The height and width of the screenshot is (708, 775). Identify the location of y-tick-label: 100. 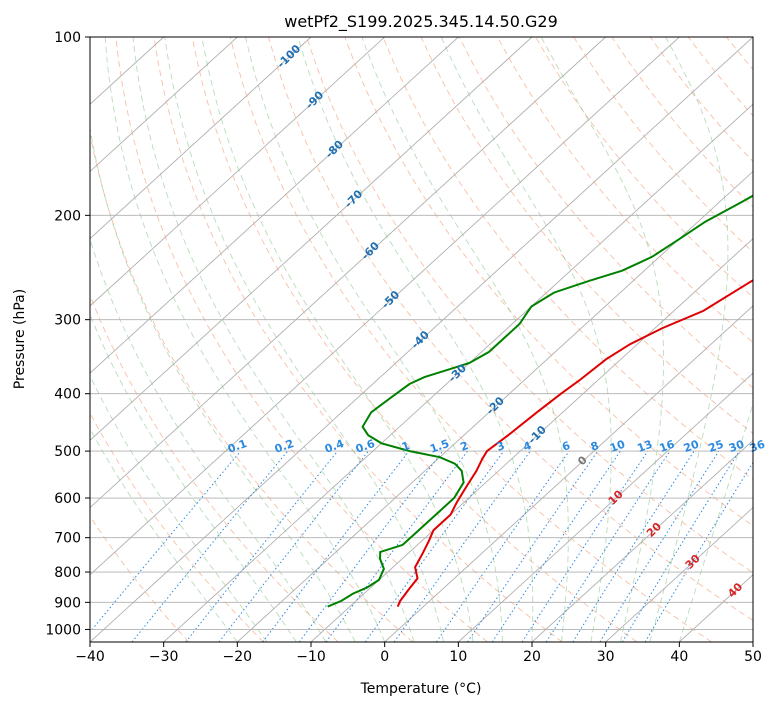
(67, 38).